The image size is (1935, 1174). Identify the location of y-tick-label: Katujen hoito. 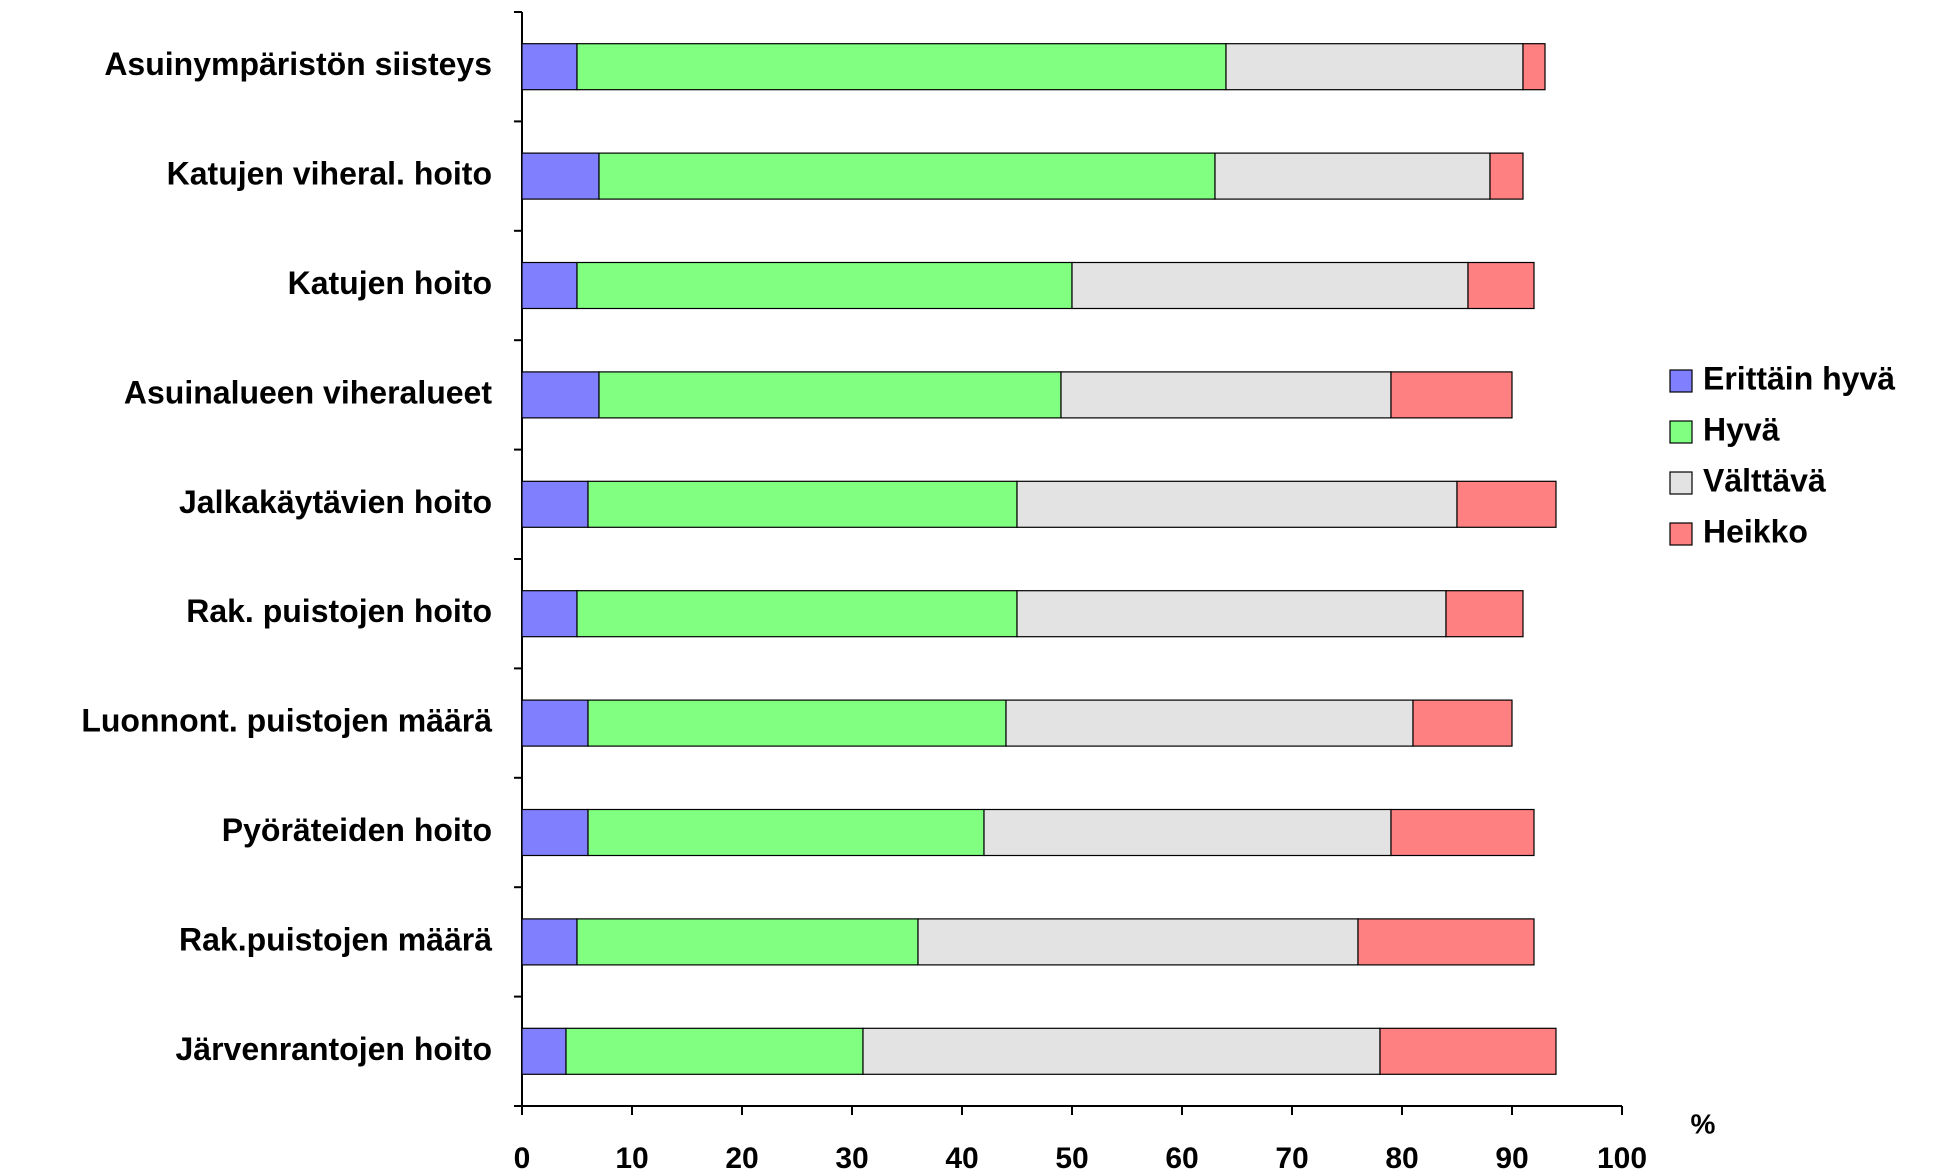
(390, 283).